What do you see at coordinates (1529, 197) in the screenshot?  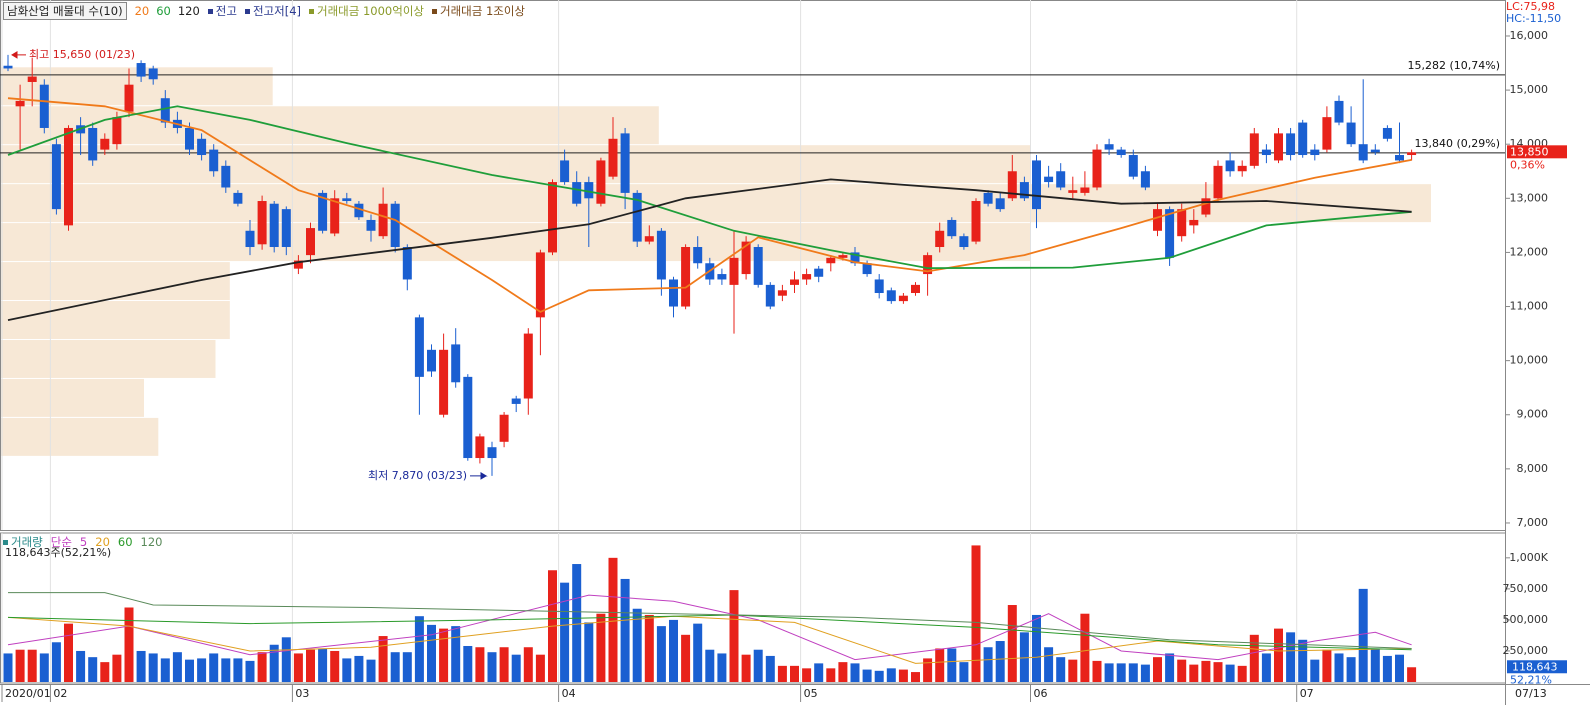 I see `y-tick-label: 13,000` at bounding box center [1529, 197].